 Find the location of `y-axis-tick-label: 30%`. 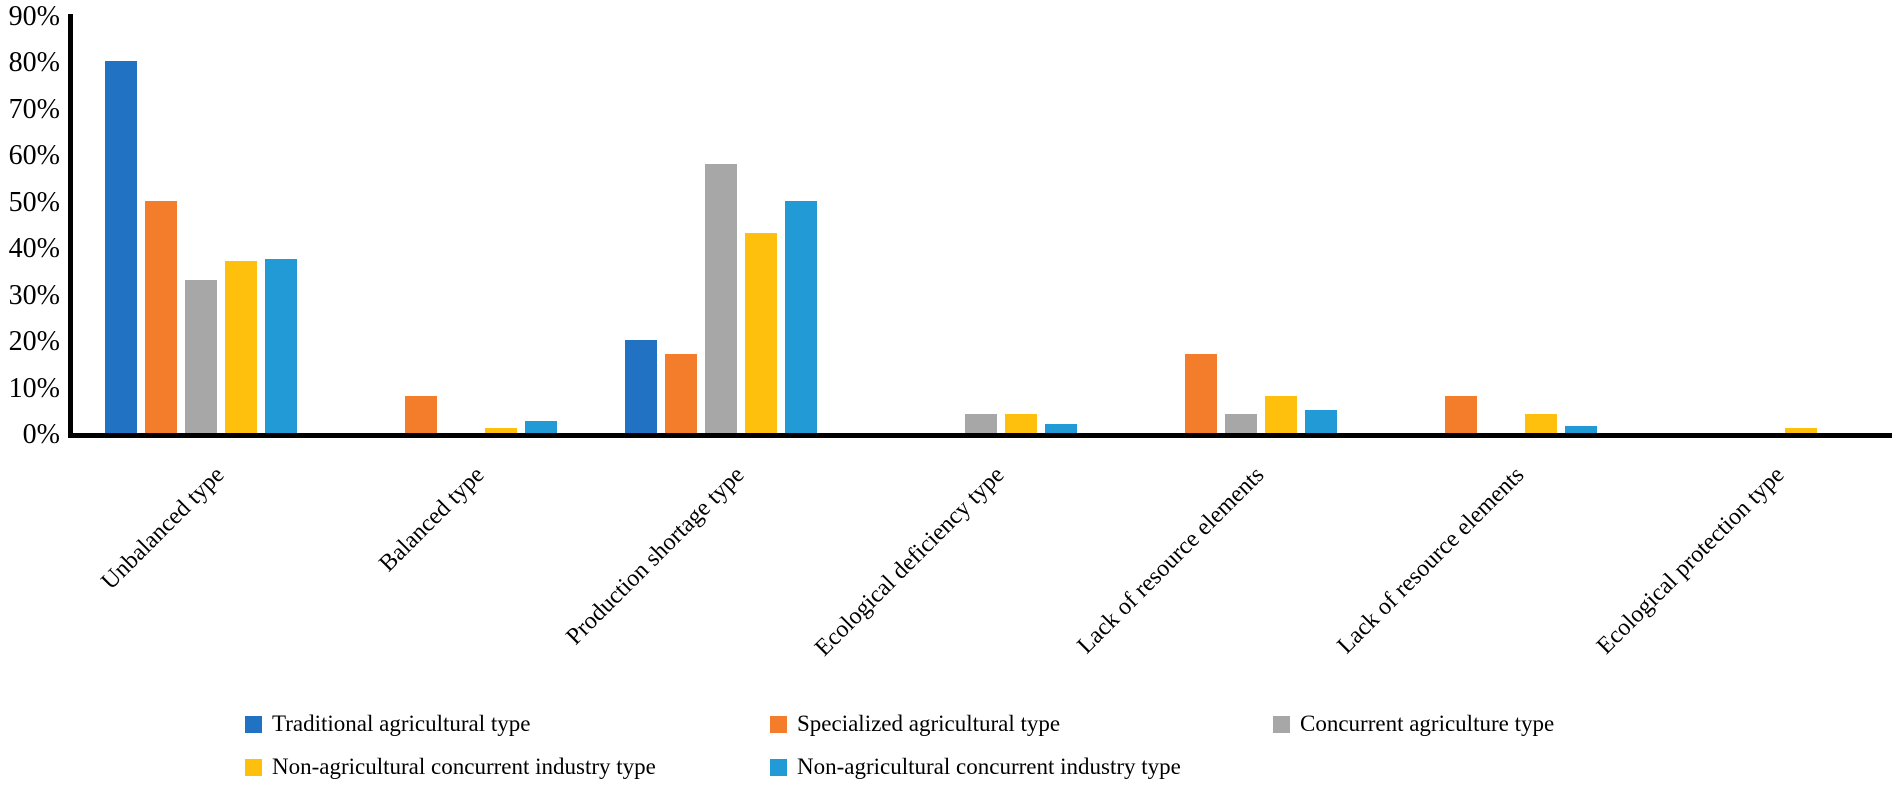

y-axis-tick-label: 30% is located at coordinates (34, 295).